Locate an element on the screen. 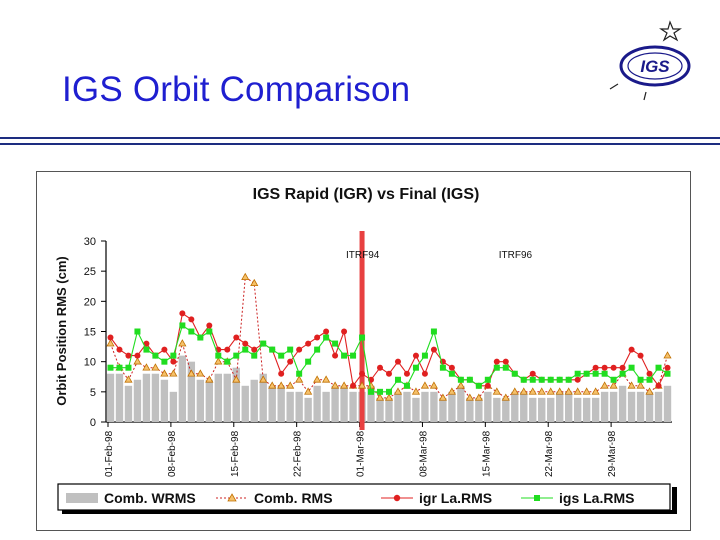  igs-logo: IGS is located at coordinates (650, 60).